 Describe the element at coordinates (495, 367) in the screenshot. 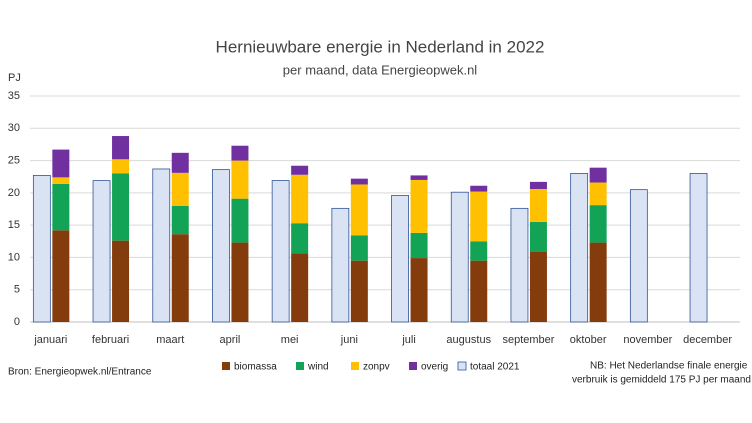

I see `legend-label: totaal 2021` at that location.